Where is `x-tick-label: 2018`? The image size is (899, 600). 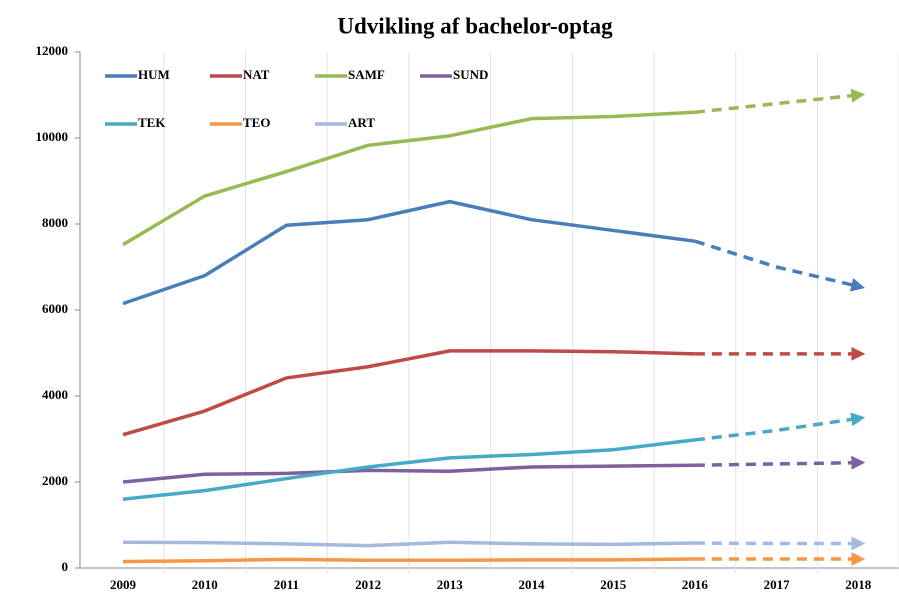
x-tick-label: 2018 is located at coordinates (858, 584).